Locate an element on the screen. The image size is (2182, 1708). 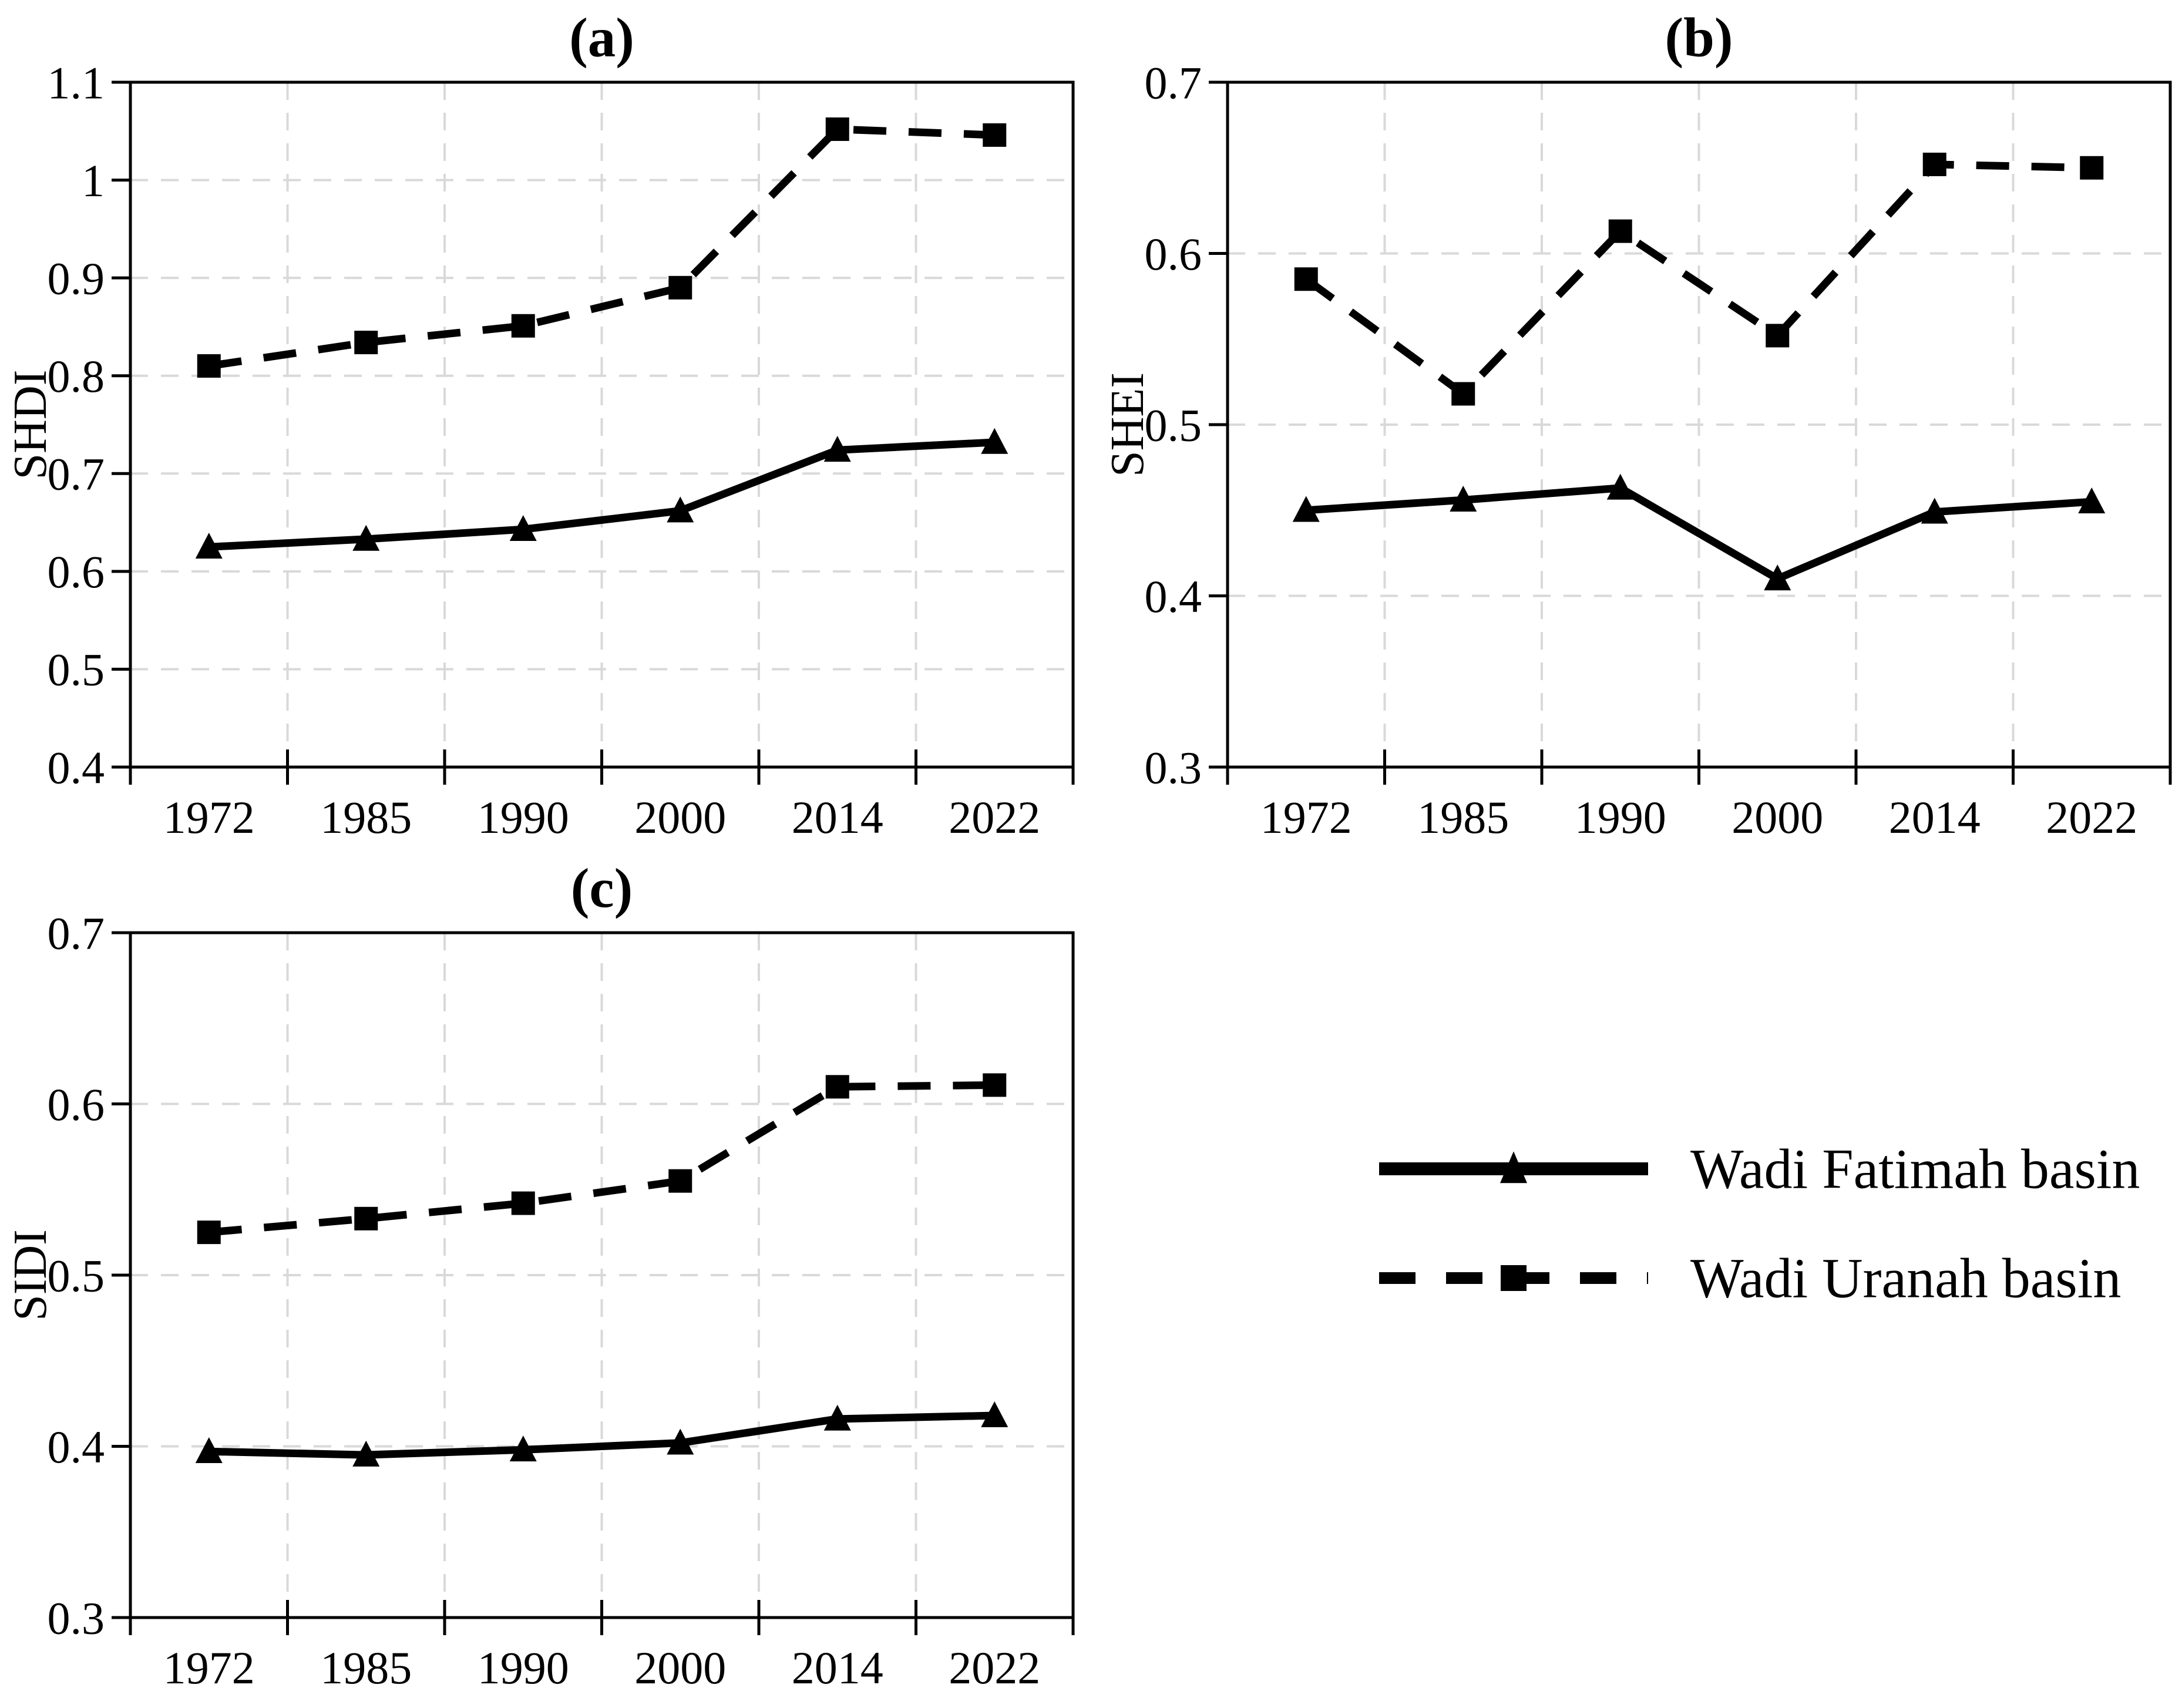
y-tick-label: 1.1 is located at coordinates (77, 82).